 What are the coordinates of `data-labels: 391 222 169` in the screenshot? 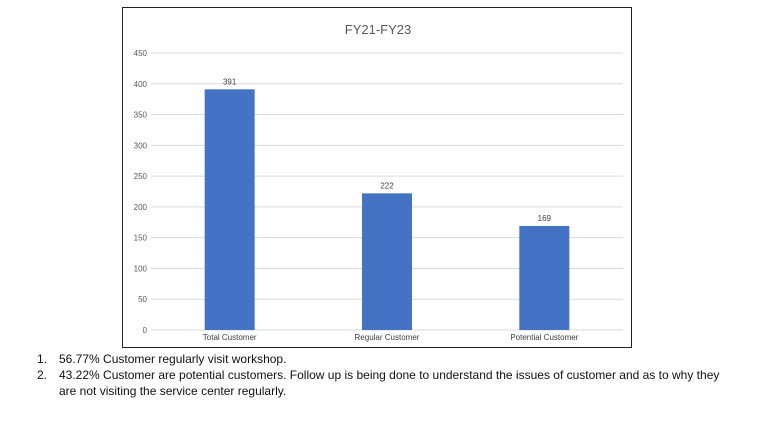 It's located at (387, 150).